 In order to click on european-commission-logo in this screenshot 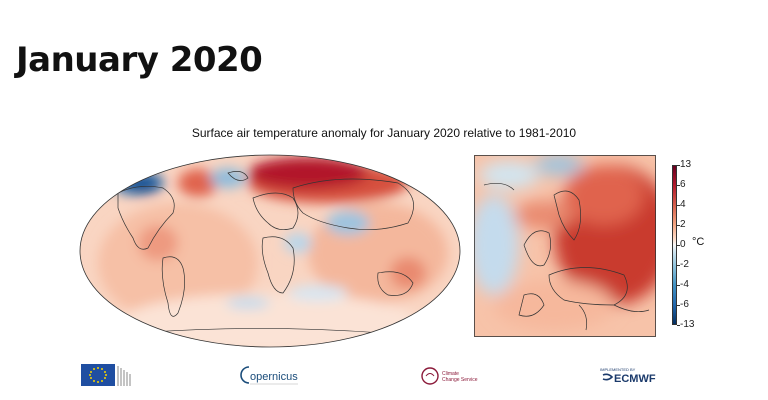, I will do `click(107, 376)`.